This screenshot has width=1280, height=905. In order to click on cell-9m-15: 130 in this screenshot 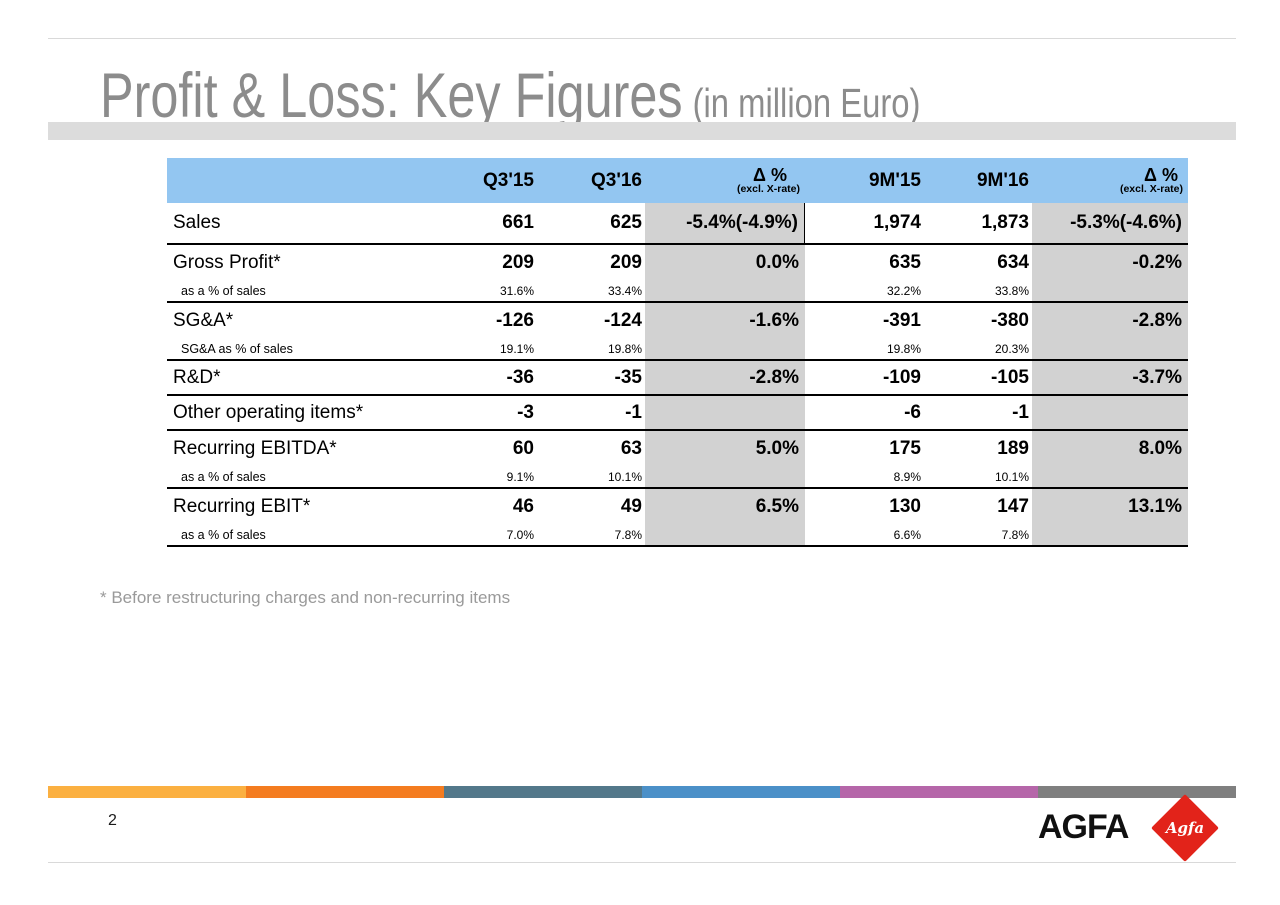, I will do `click(905, 506)`.